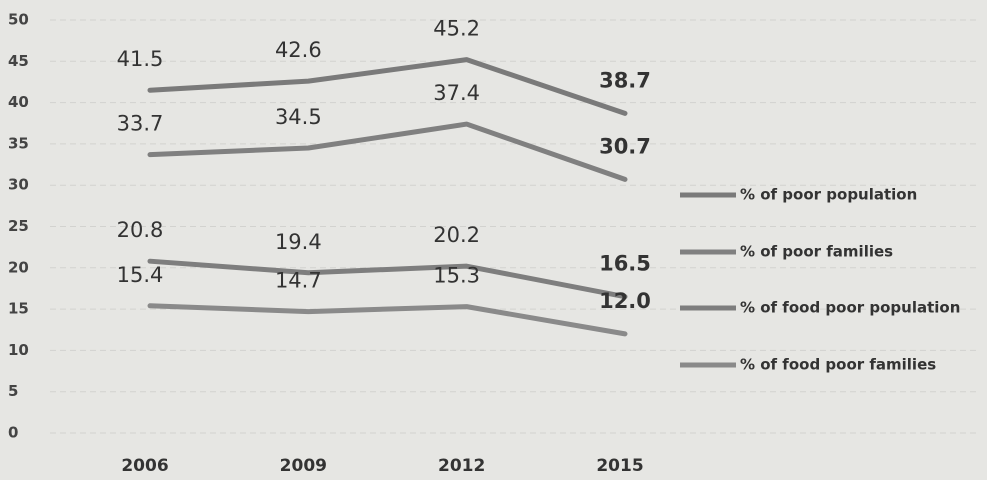 This screenshot has height=480, width=987. What do you see at coordinates (18, 309) in the screenshot?
I see `y-tick-label: 15` at bounding box center [18, 309].